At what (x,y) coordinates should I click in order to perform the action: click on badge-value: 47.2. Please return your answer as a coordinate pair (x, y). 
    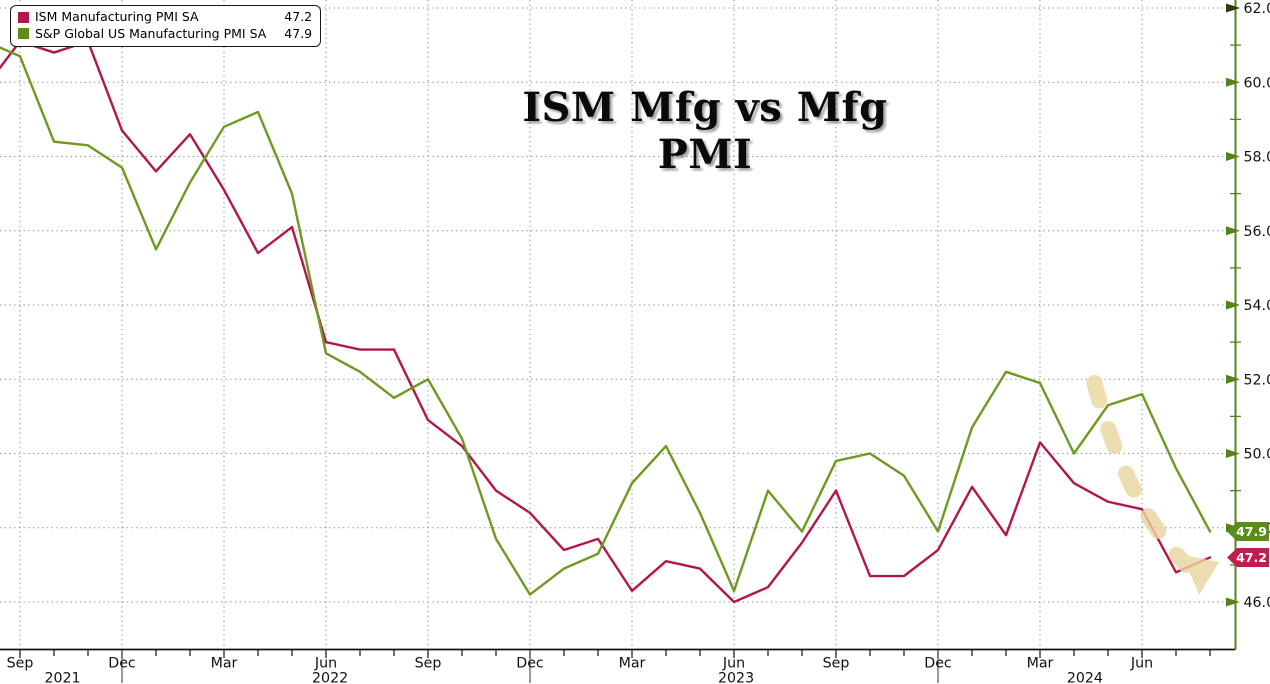
    Looking at the image, I should click on (1251, 557).